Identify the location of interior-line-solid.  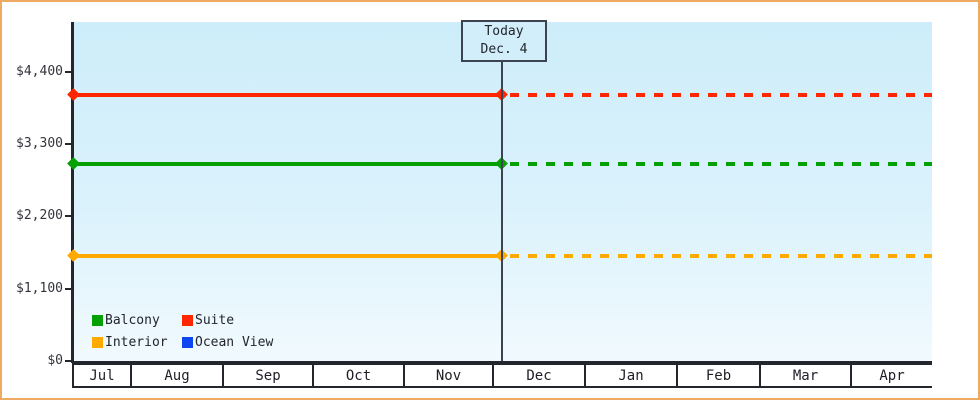
(288, 255).